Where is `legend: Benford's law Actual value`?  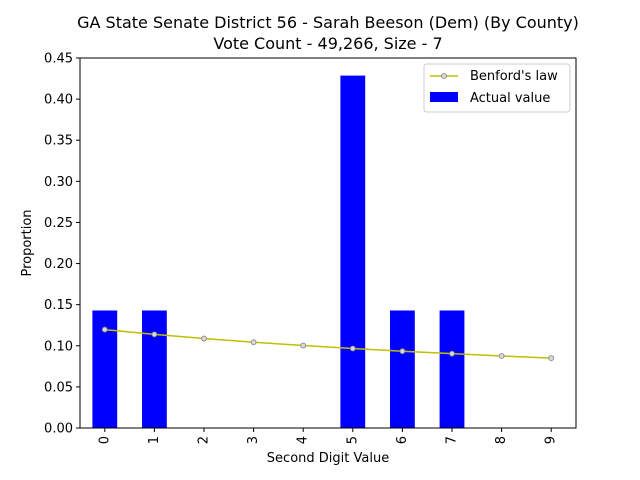
legend: Benford's law Actual value is located at coordinates (497, 88).